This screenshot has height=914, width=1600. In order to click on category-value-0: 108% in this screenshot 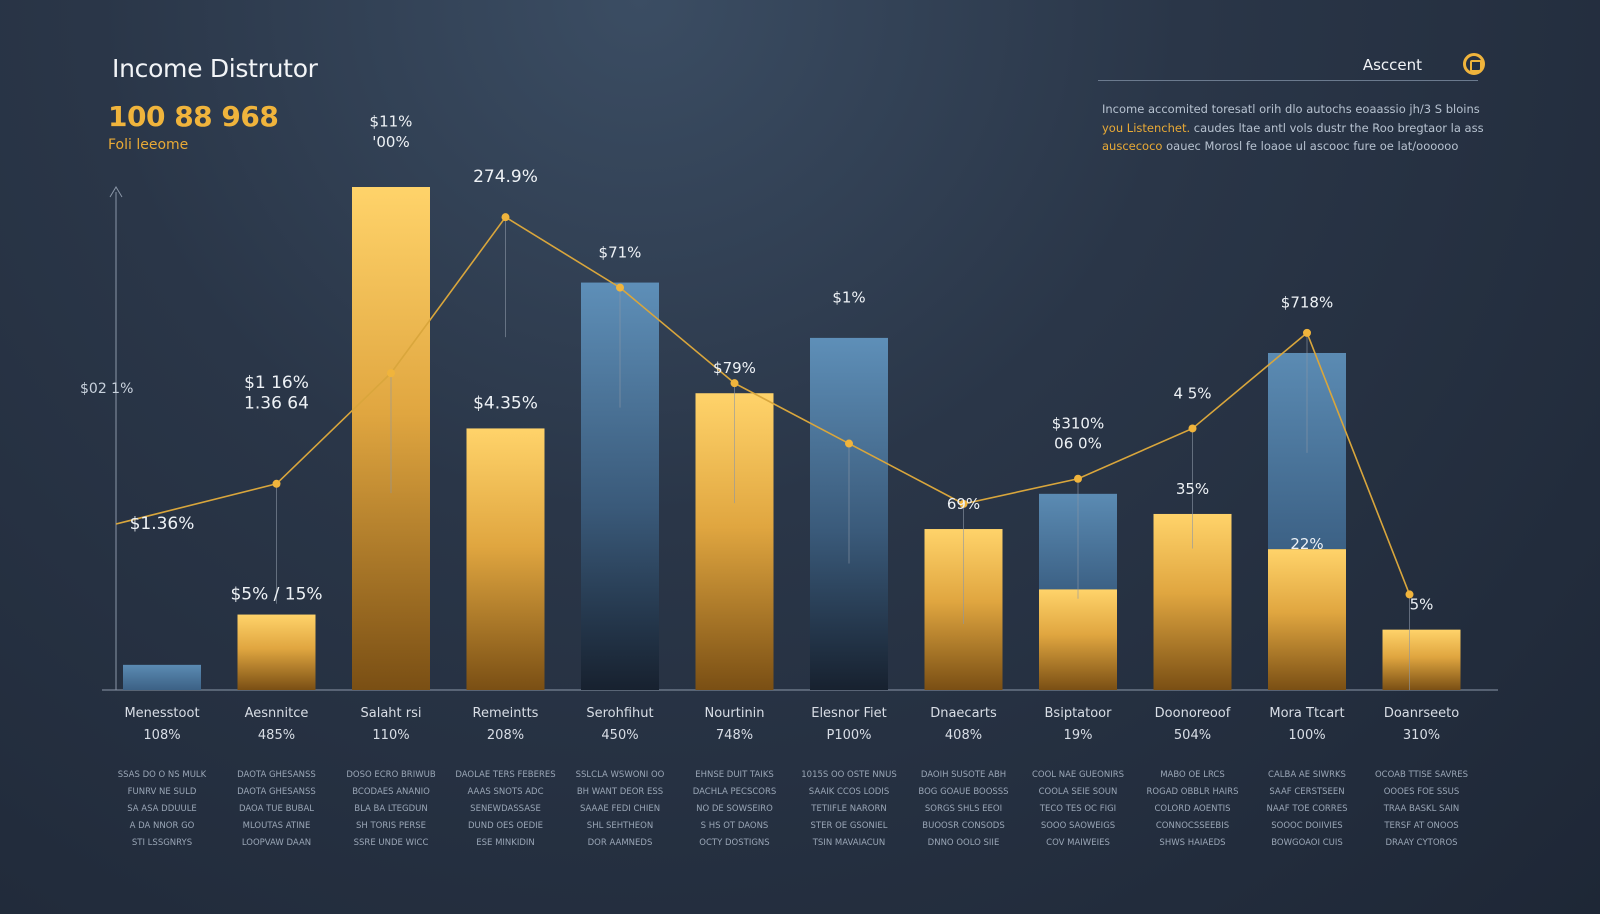, I will do `click(161, 735)`.